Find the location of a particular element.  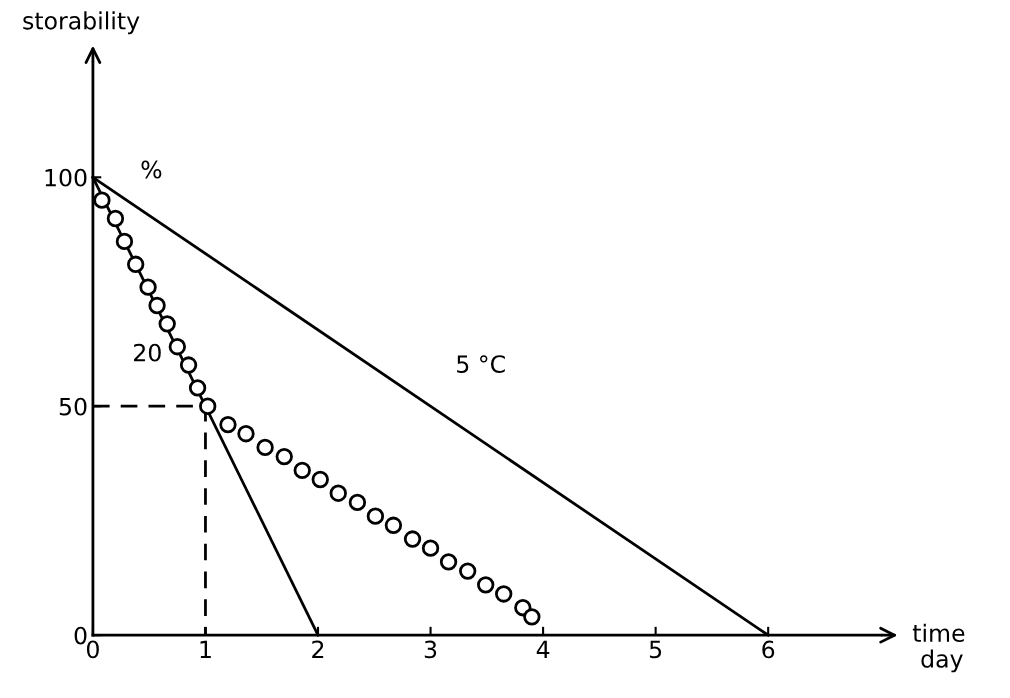

x-tick-label: 6 is located at coordinates (768, 649).